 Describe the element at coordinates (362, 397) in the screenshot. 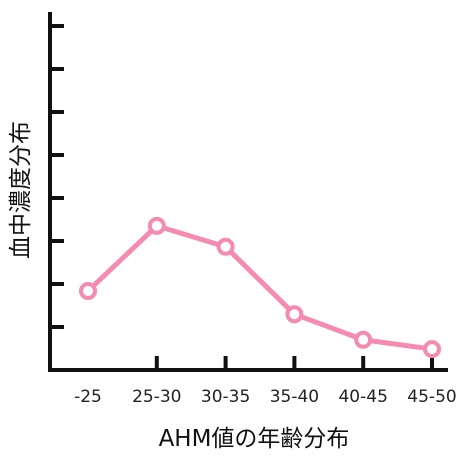

I see `x-tick-label: 40-45` at that location.